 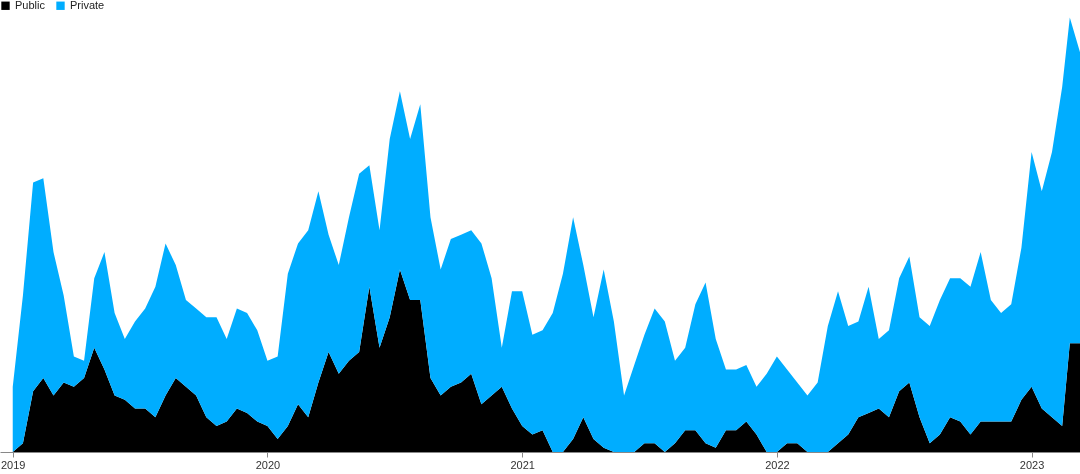 I want to click on x-tick-label: 2019, so click(x=13, y=464).